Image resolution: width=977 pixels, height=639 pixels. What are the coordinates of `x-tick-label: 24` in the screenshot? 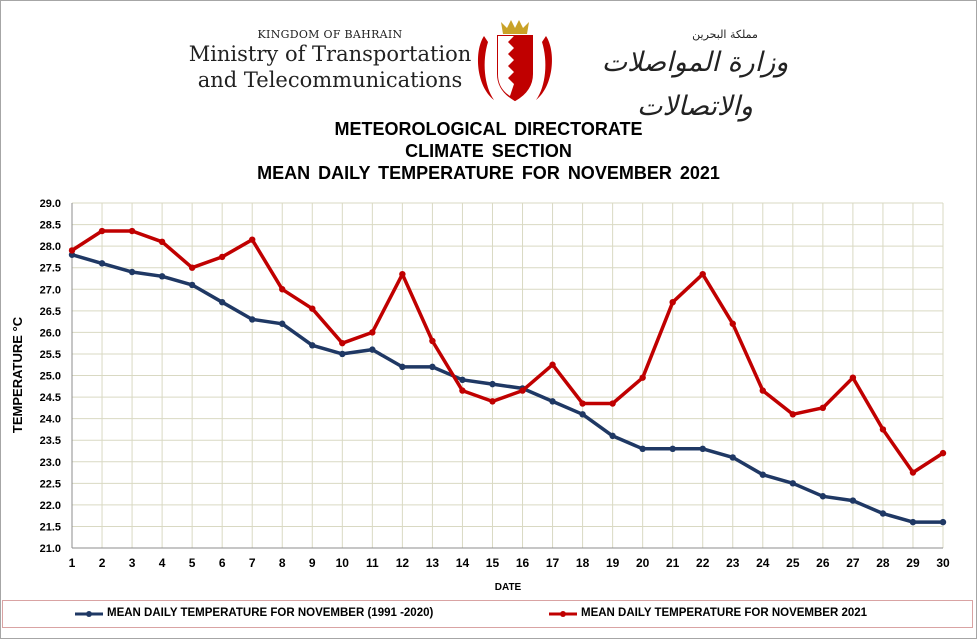 It's located at (763, 563).